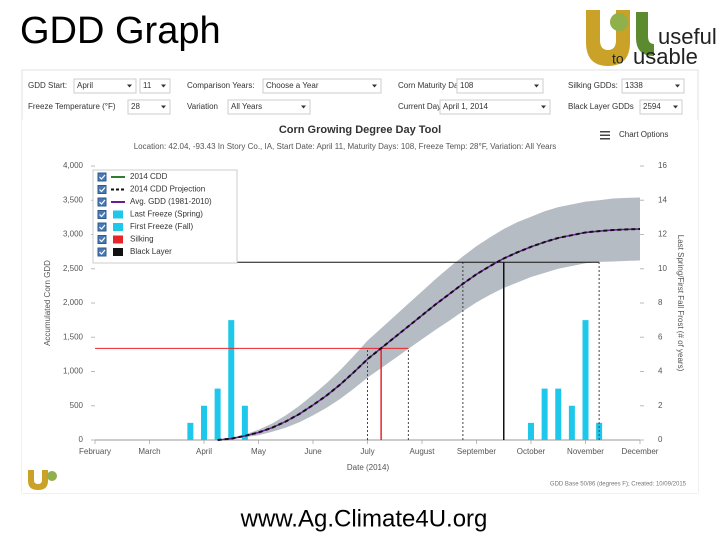 The height and width of the screenshot is (540, 720). What do you see at coordinates (149, 176) in the screenshot?
I see `legend-label: 2014 CDD` at bounding box center [149, 176].